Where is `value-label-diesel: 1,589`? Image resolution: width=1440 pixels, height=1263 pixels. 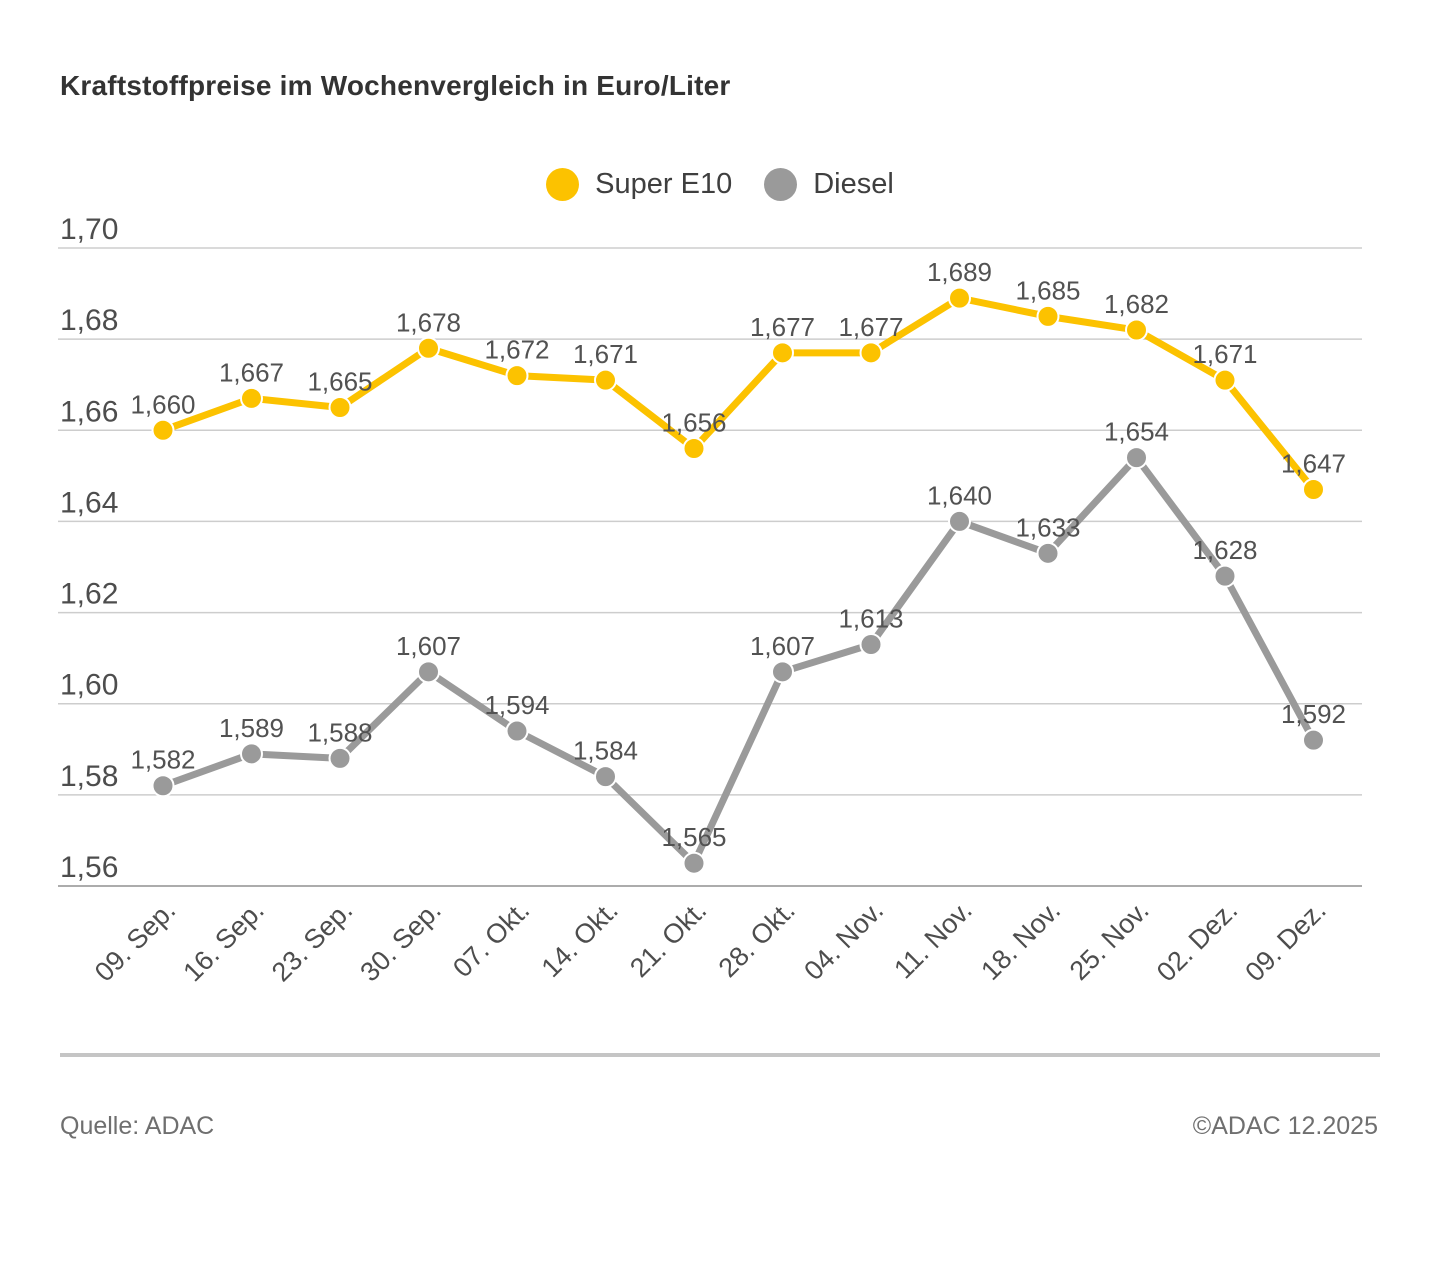
value-label-diesel: 1,589 is located at coordinates (251, 728).